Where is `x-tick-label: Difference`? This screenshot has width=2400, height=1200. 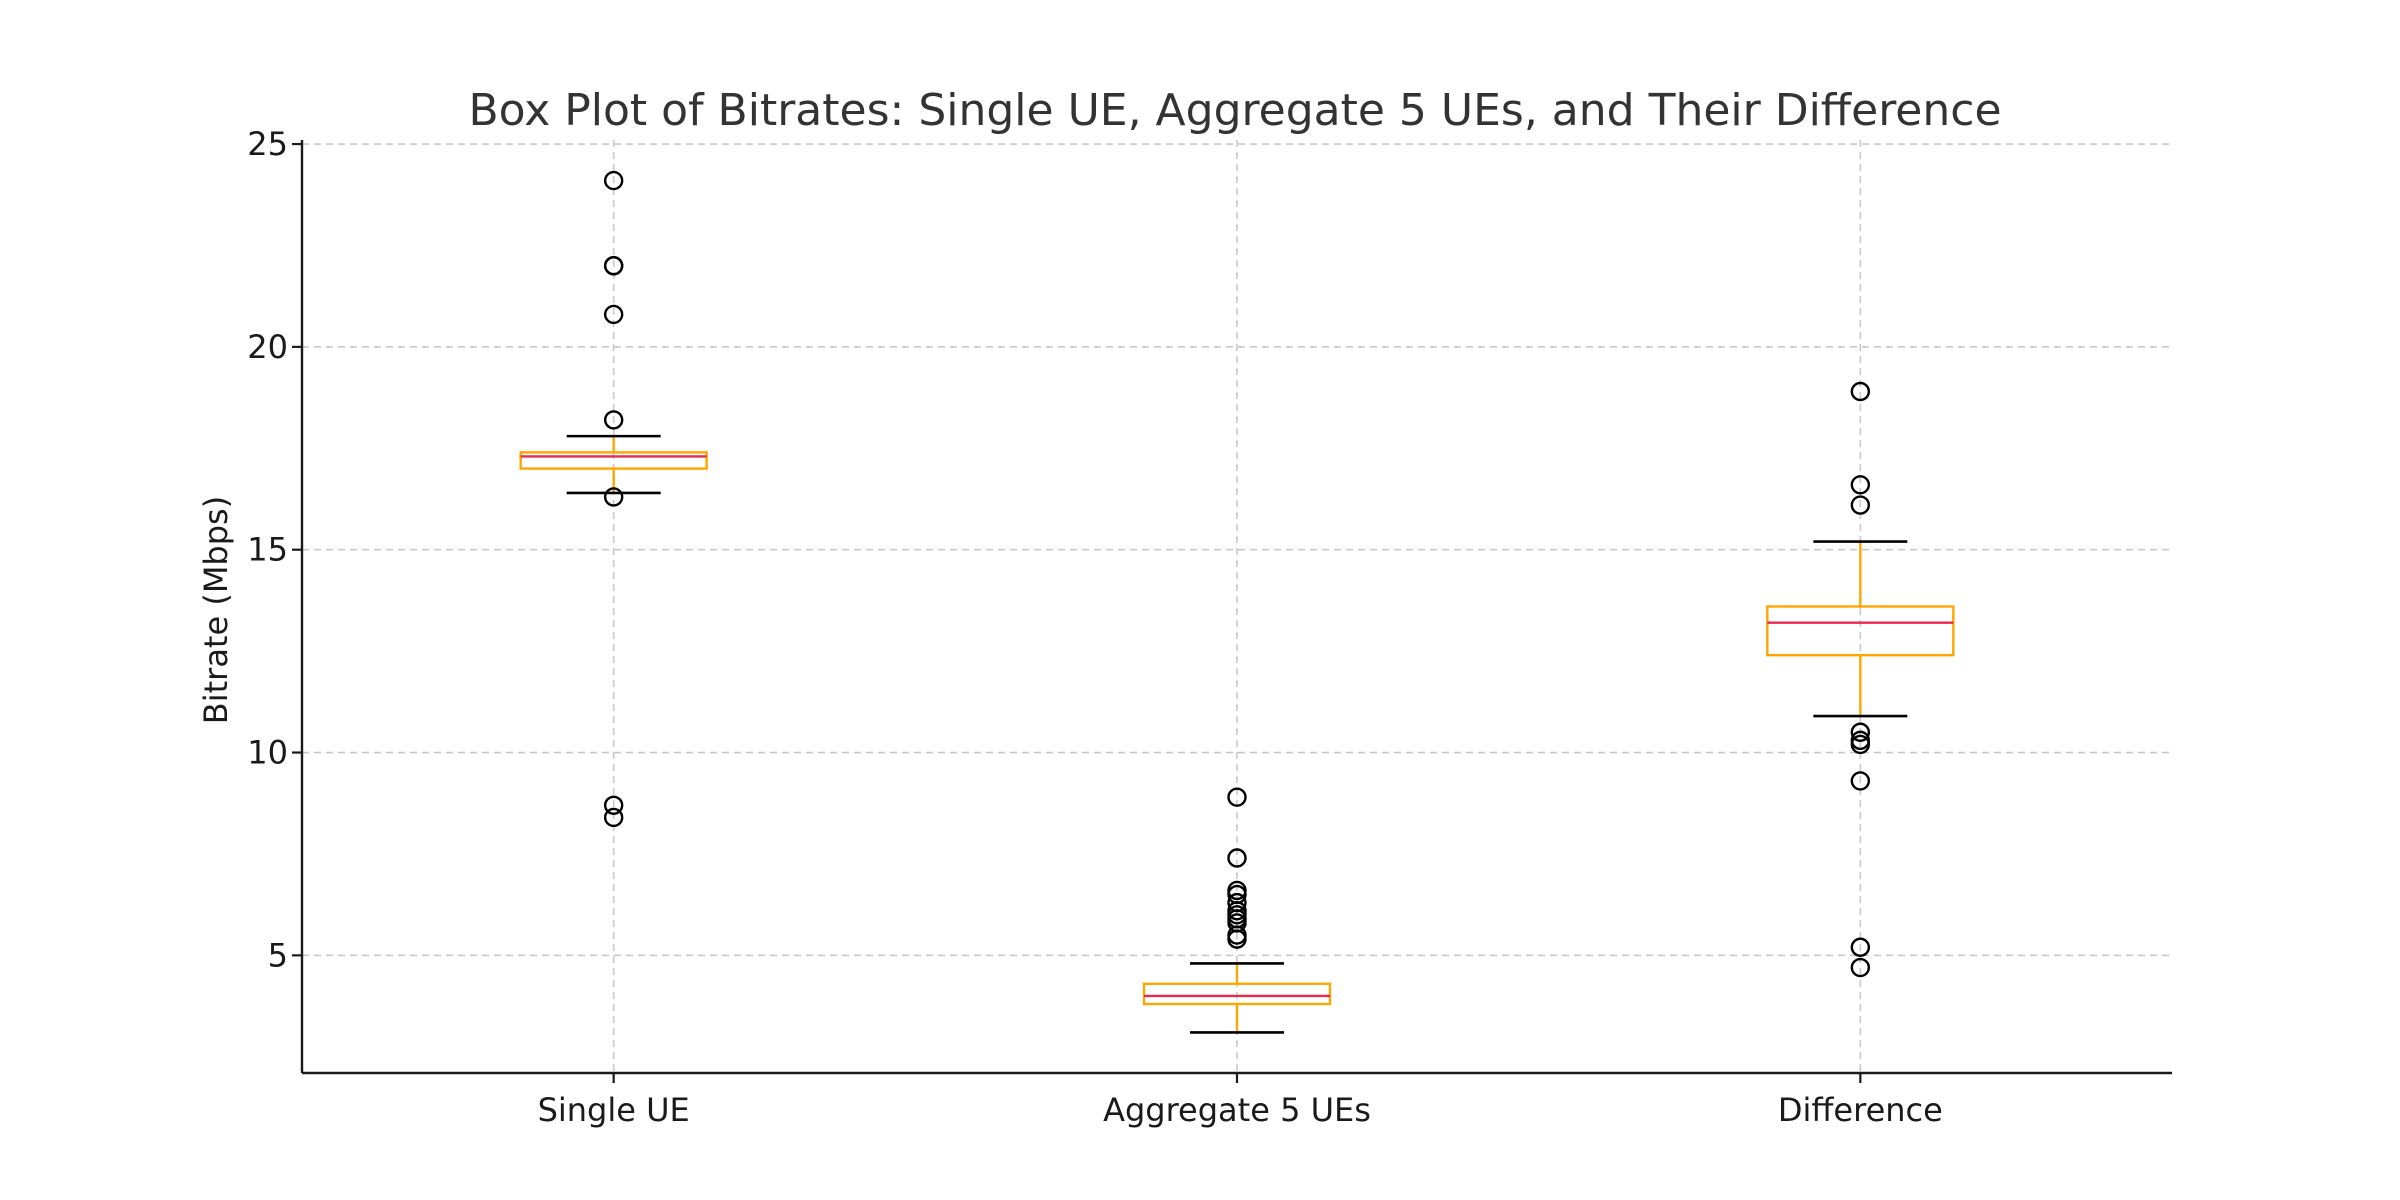 x-tick-label: Difference is located at coordinates (1860, 1110).